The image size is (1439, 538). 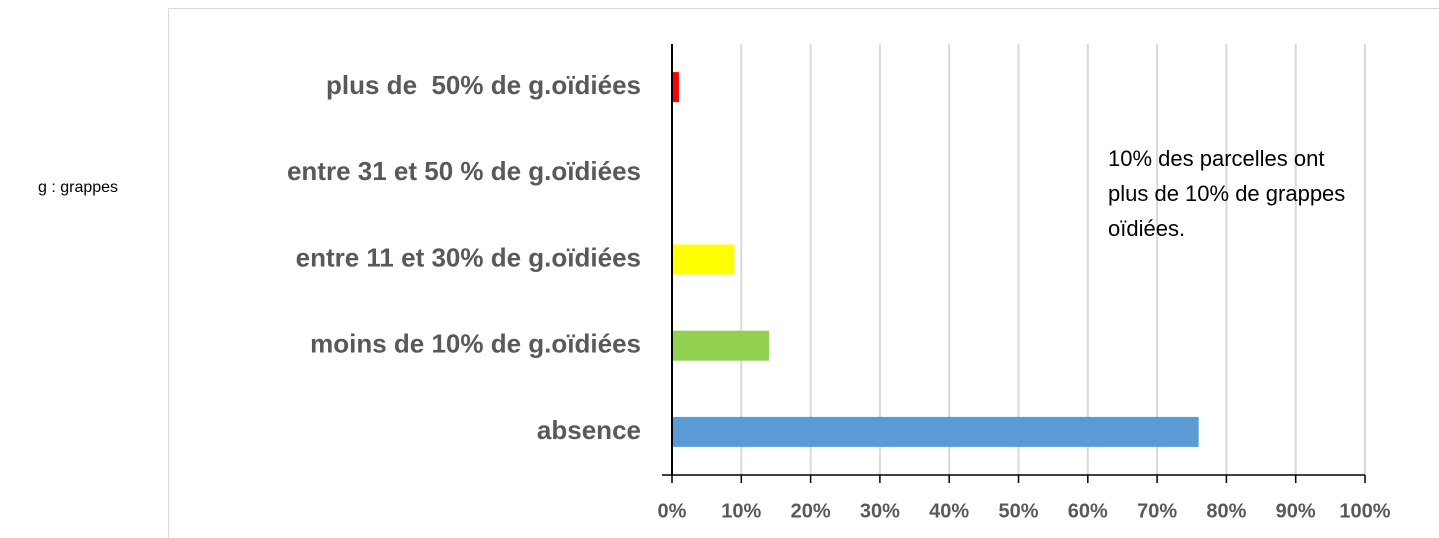 I want to click on x-tick-label: 10%, so click(x=741, y=511).